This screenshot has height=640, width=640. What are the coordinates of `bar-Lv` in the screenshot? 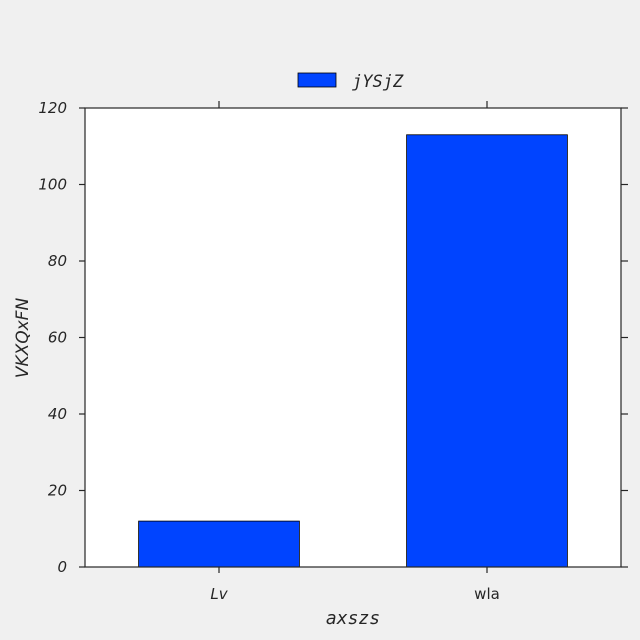 It's located at (219, 544).